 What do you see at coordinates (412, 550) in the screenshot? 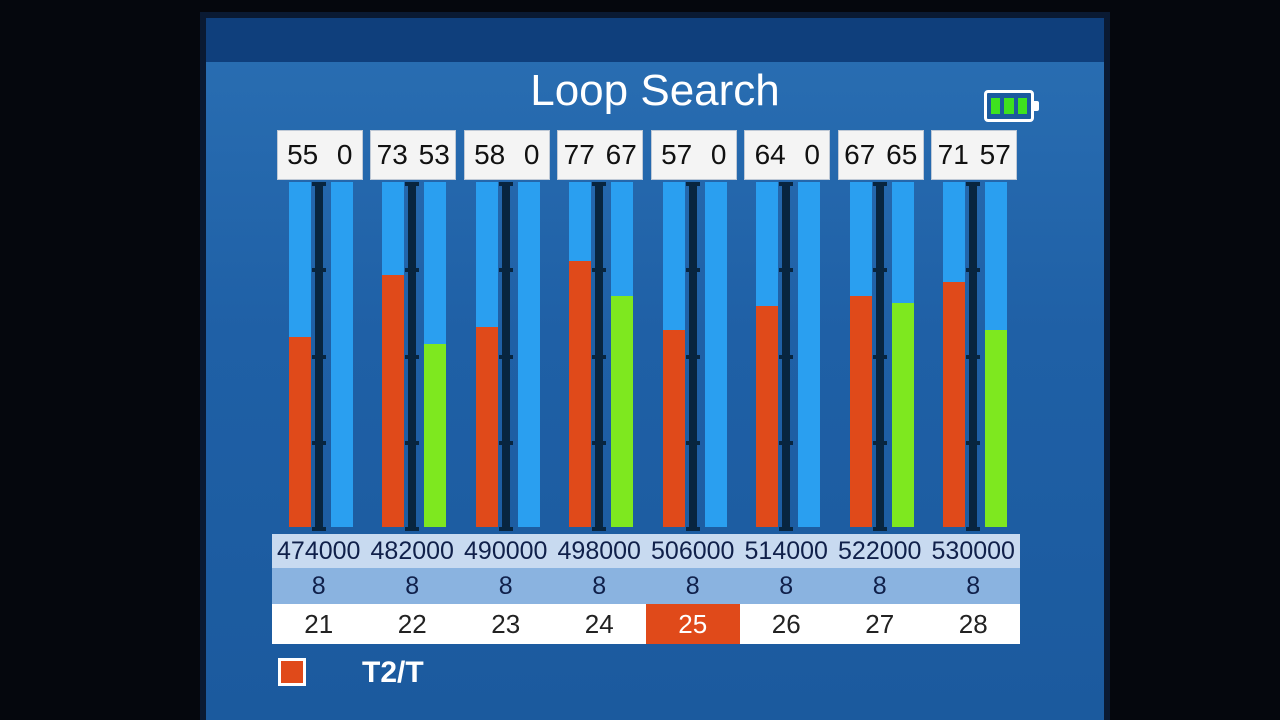
I see `frequency-cell: 482000` at bounding box center [412, 550].